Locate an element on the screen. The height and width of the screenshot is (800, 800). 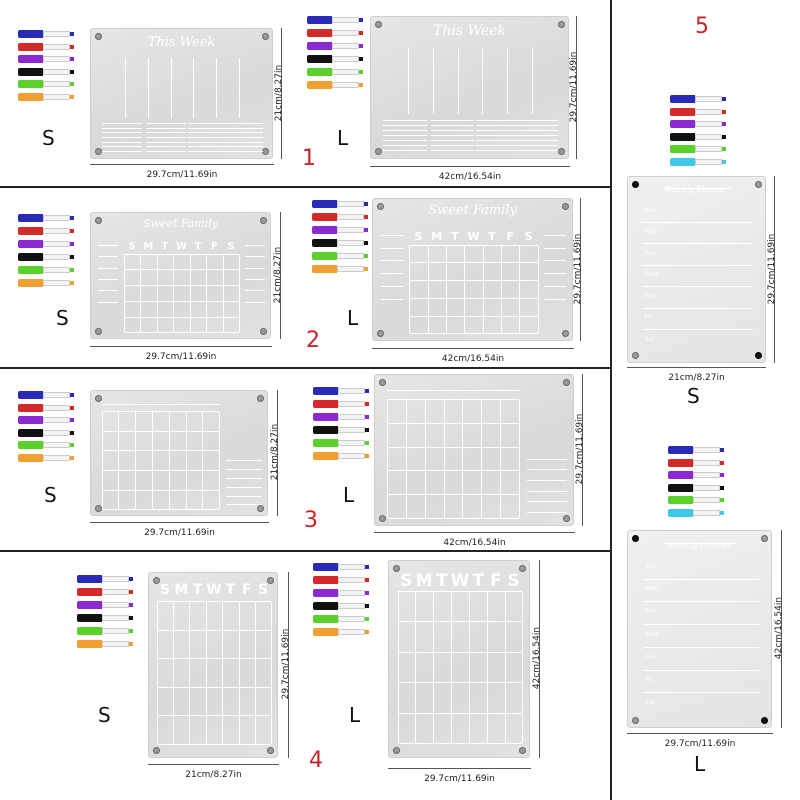
size-label-large: L is located at coordinates (349, 495).